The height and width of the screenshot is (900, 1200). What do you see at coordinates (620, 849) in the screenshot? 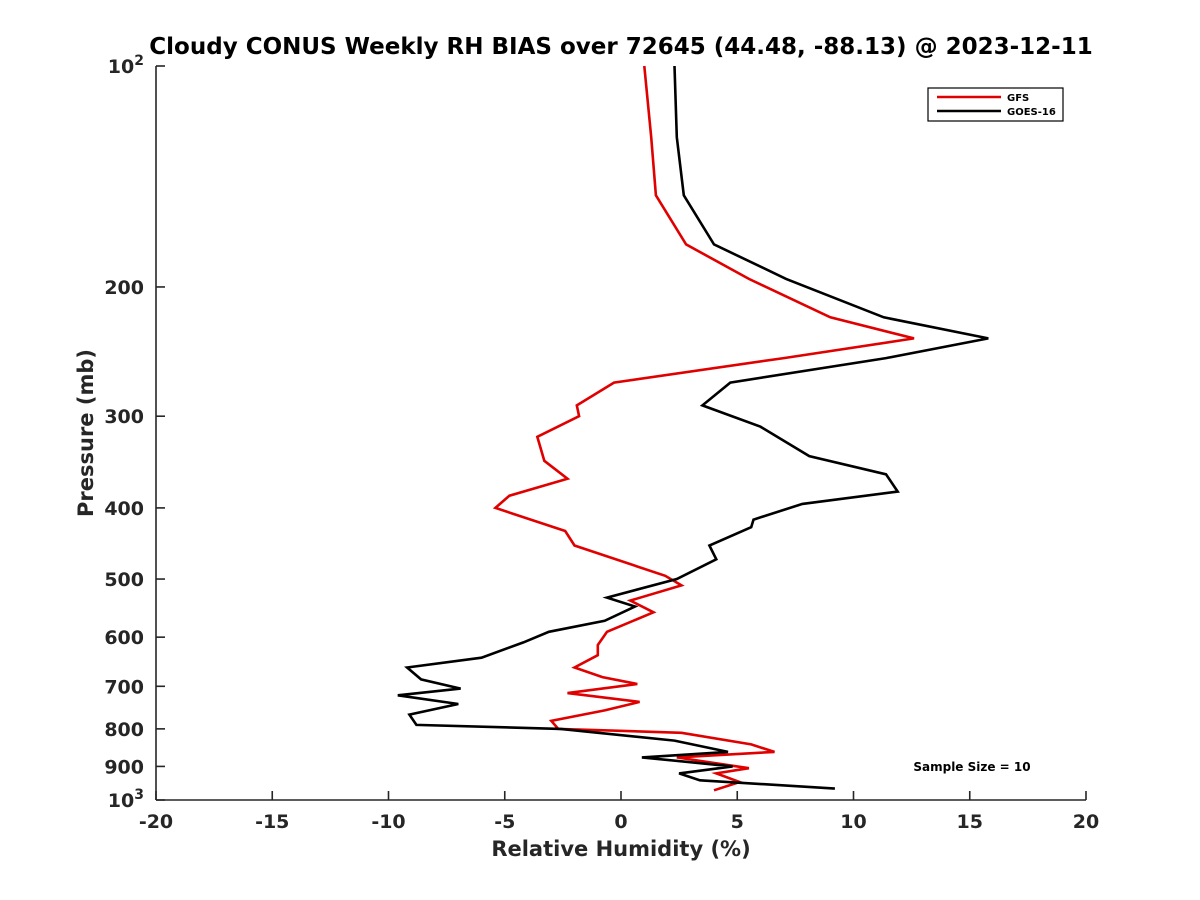
I see `x-axis-label: Relative Humidity (%)` at bounding box center [620, 849].